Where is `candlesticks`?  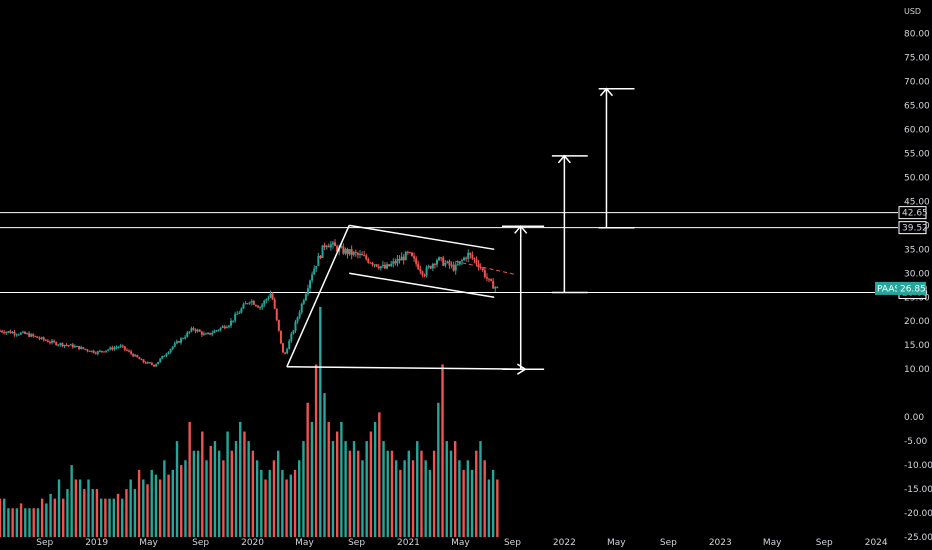 candlesticks is located at coordinates (249, 303).